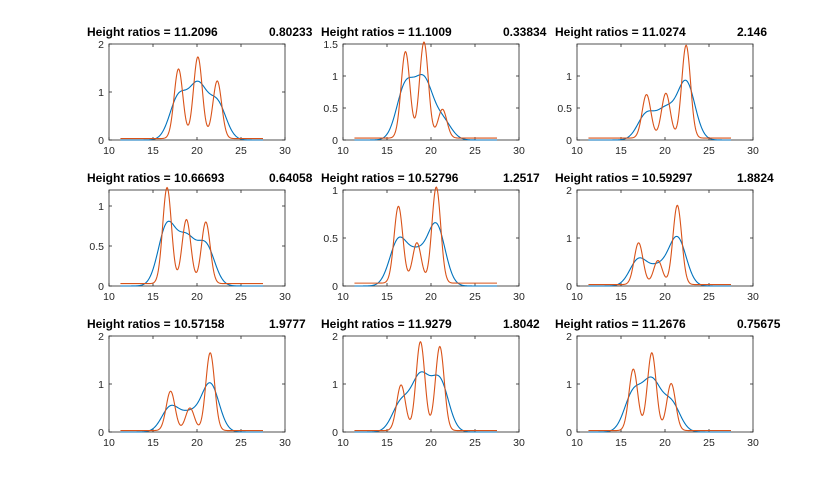  Describe the element at coordinates (203, 324) in the screenshot. I see `subplot-title-part-2: 0.57158` at that location.